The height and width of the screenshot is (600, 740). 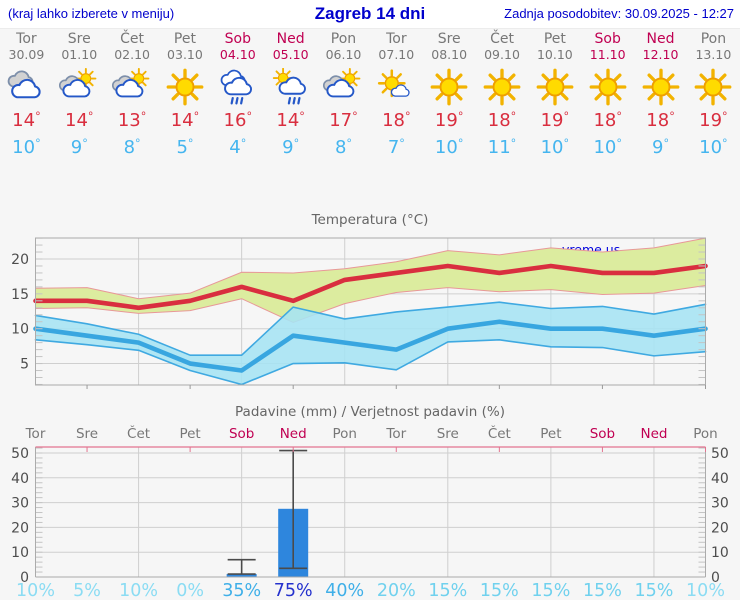 What do you see at coordinates (607, 39) in the screenshot?
I see `day-name: Sob` at bounding box center [607, 39].